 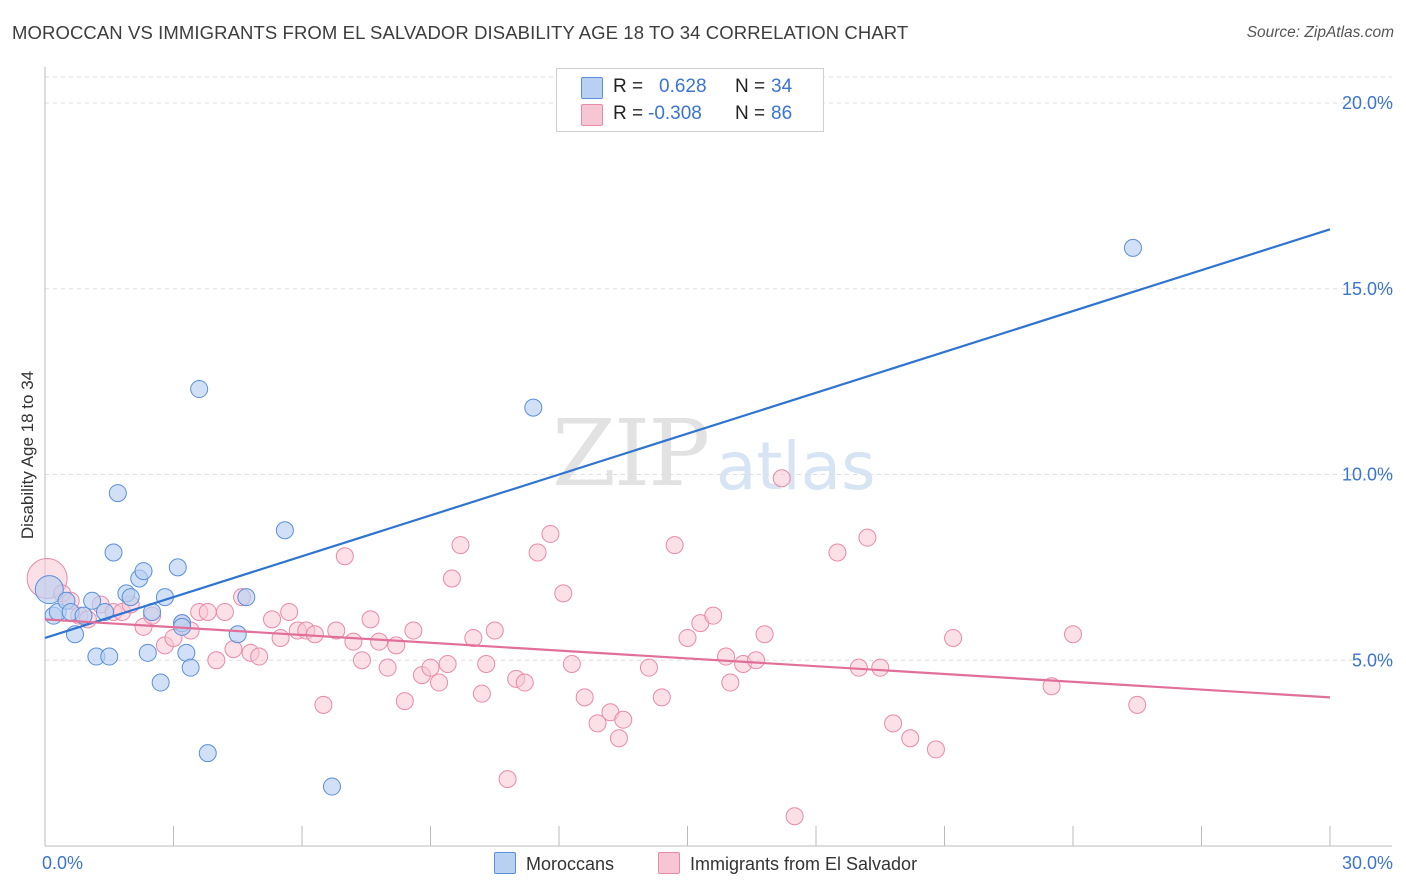 I want to click on legend-label-salvador: Immigrants from El Salvador, so click(x=804, y=864).